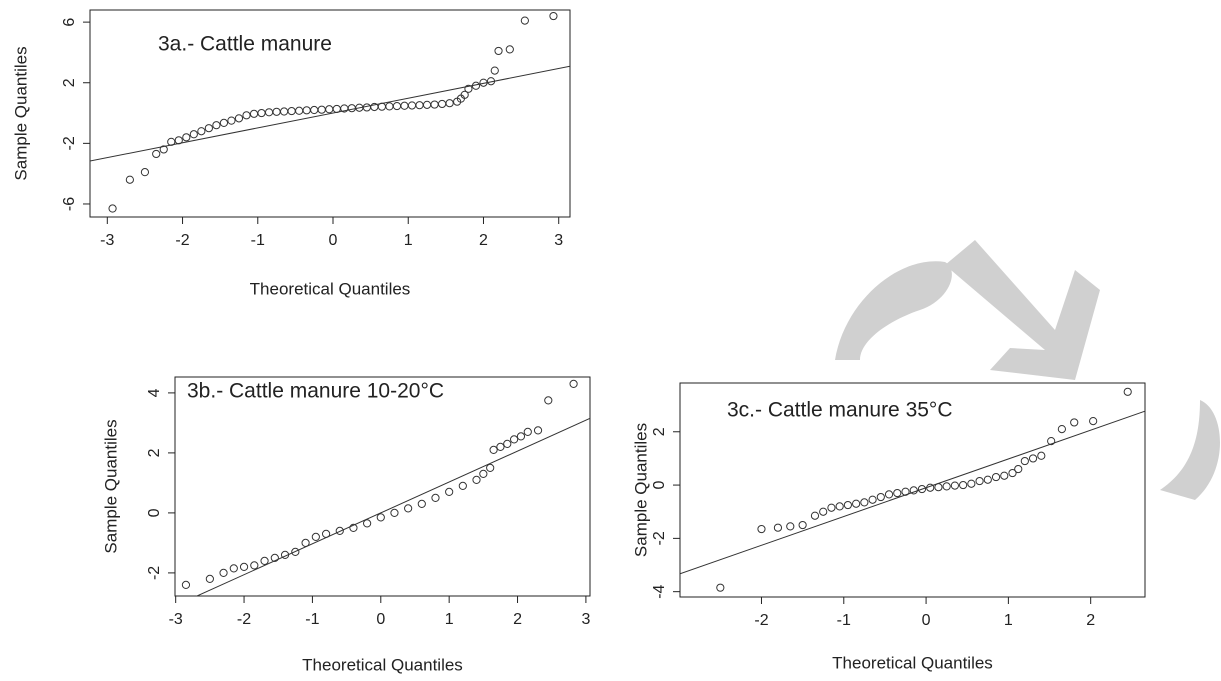 Image resolution: width=1221 pixels, height=681 pixels. I want to click on y-tick-label: 6, so click(69, 22).